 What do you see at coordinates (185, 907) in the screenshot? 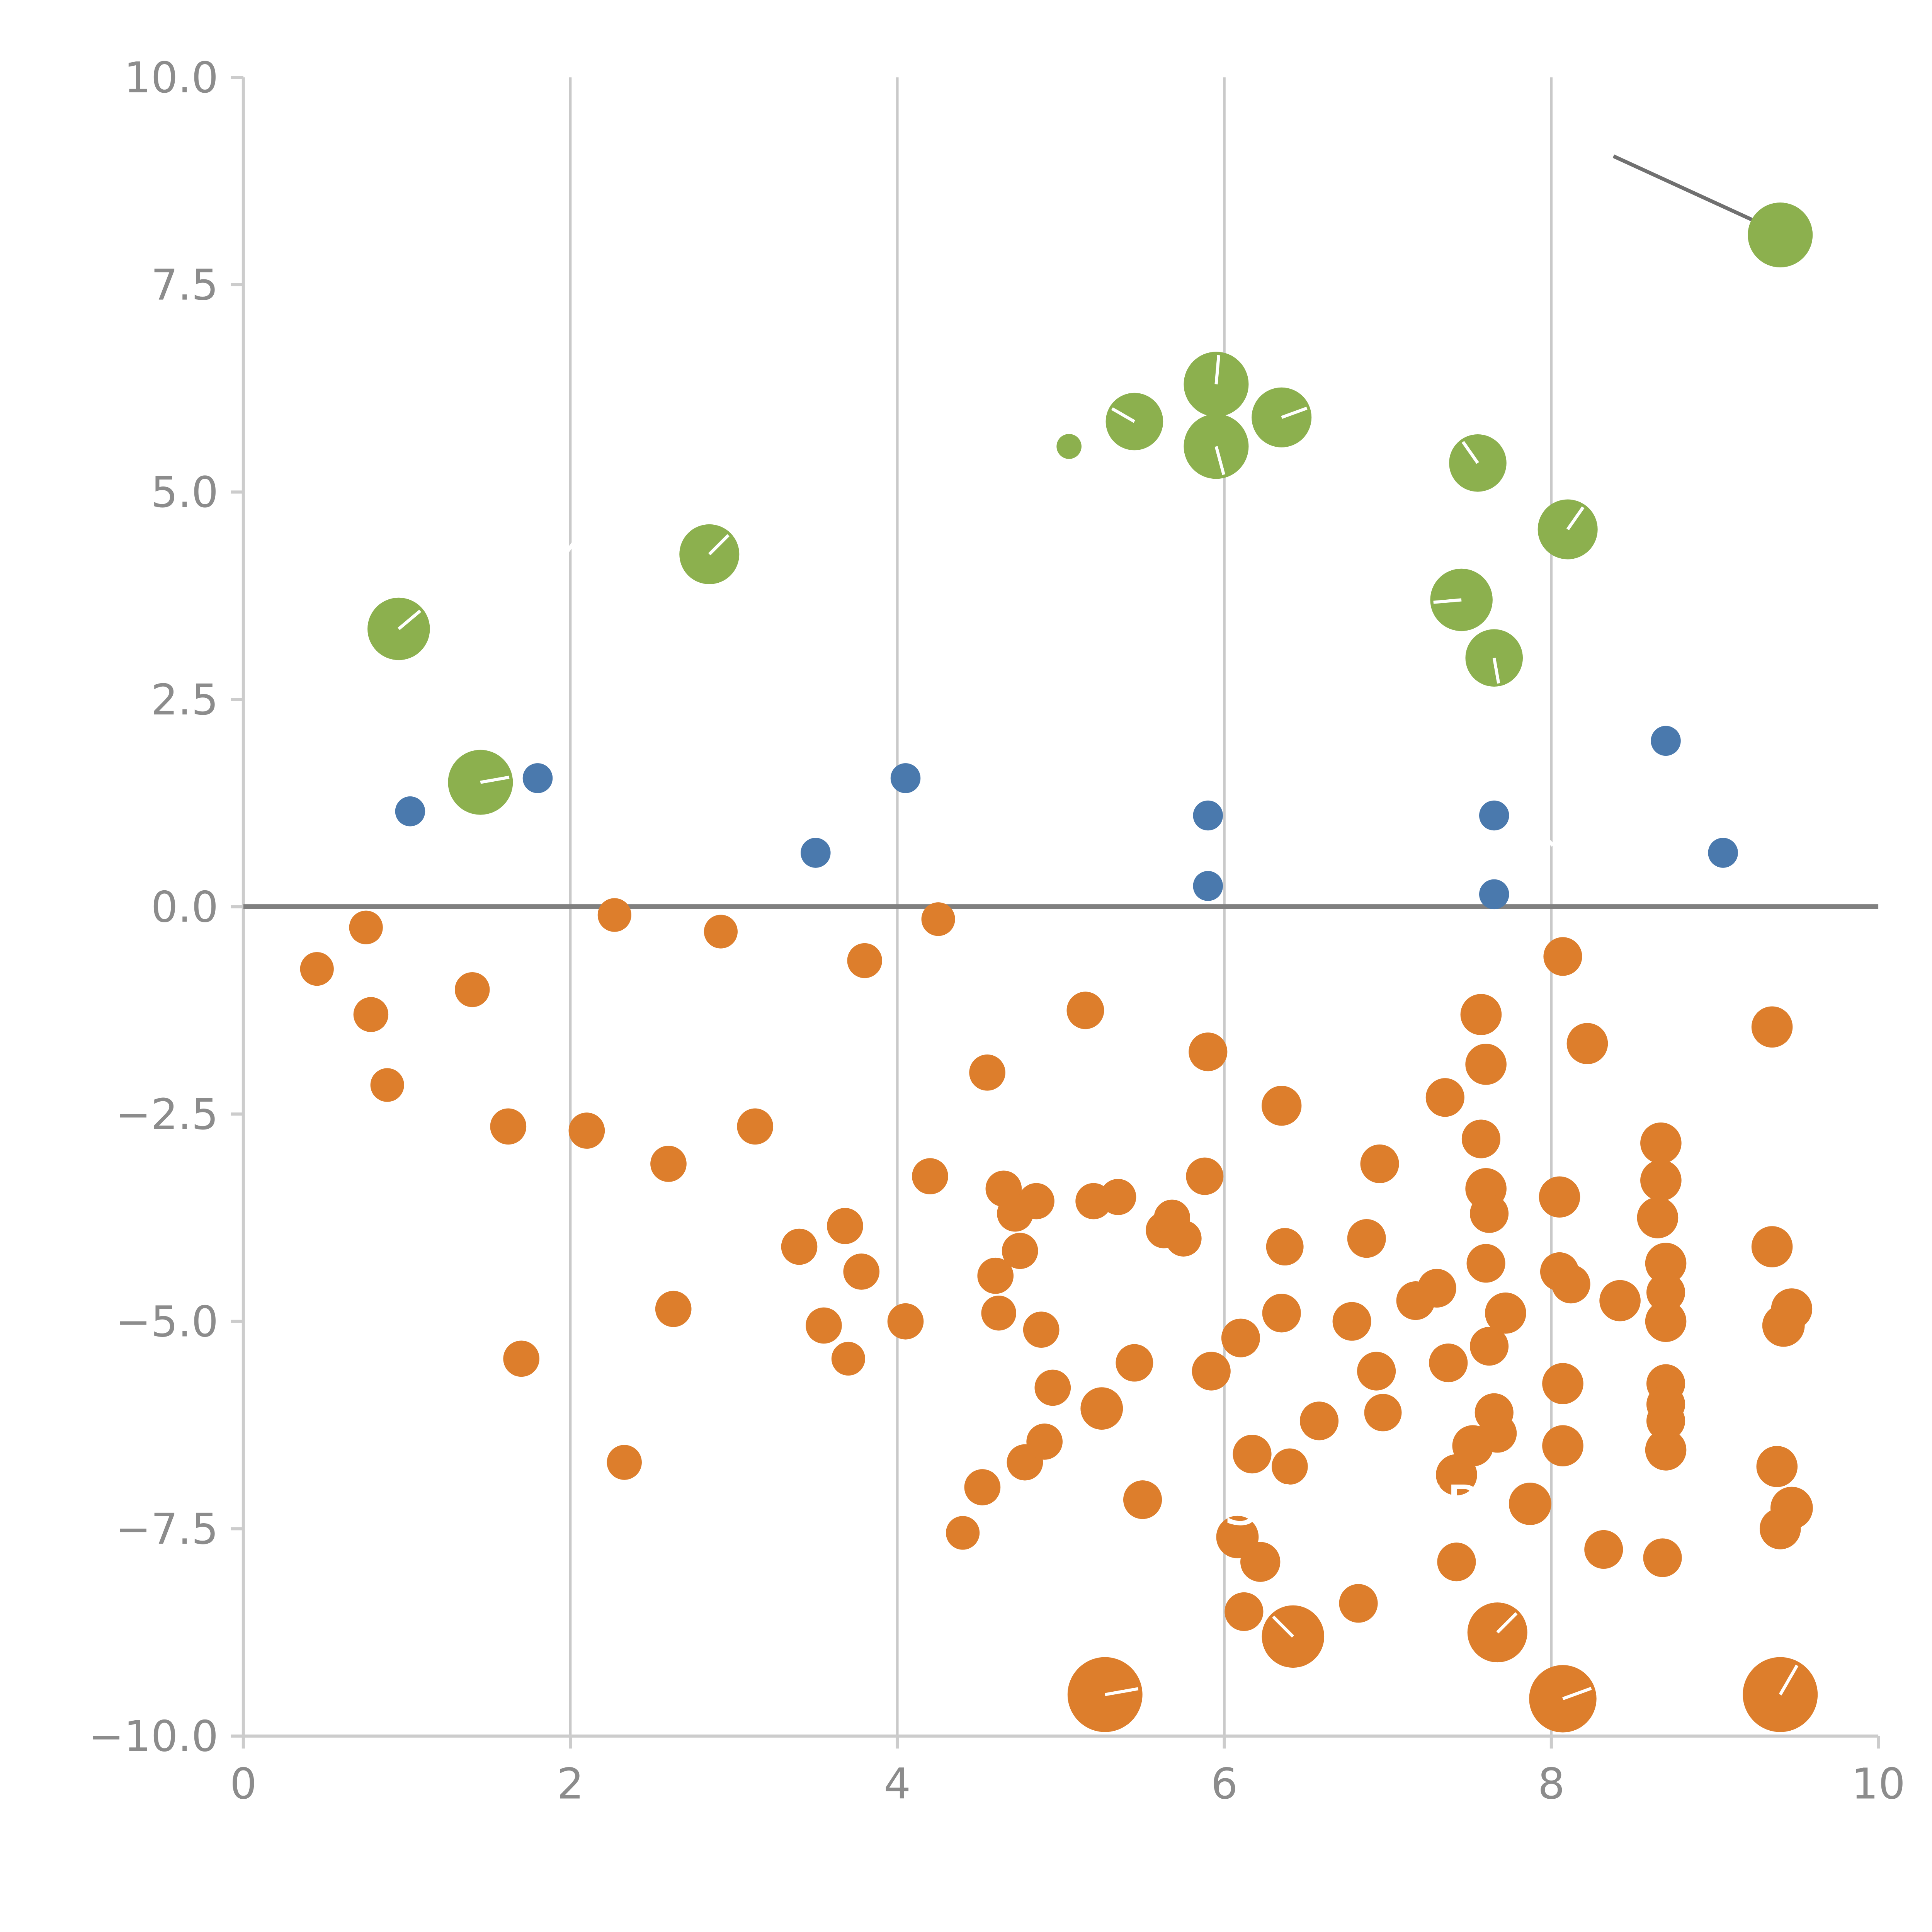
I see `y-tick-label: 0.0` at bounding box center [185, 907].